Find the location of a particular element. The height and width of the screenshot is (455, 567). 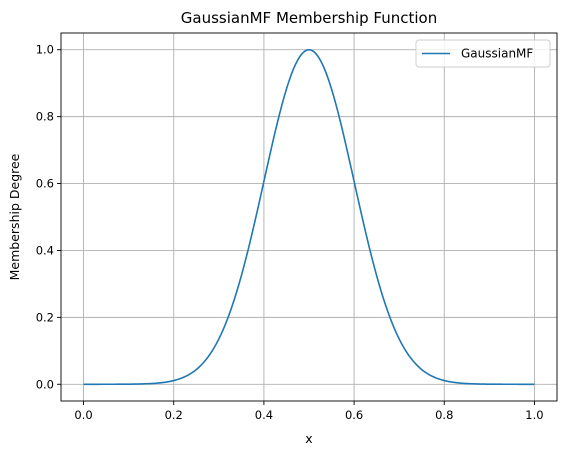

legend: GaussianMF is located at coordinates (483, 53).